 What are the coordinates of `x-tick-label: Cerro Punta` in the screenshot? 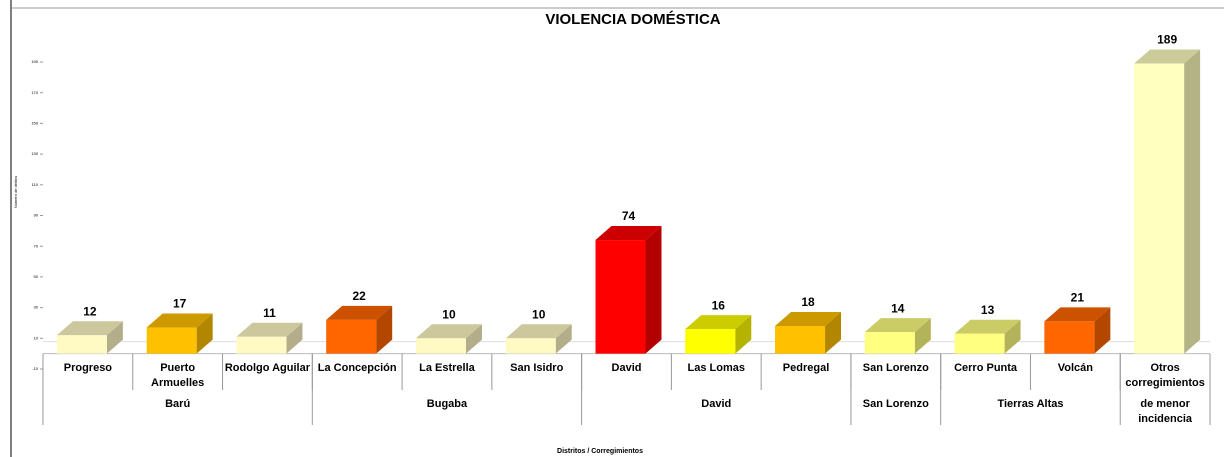 It's located at (986, 368).